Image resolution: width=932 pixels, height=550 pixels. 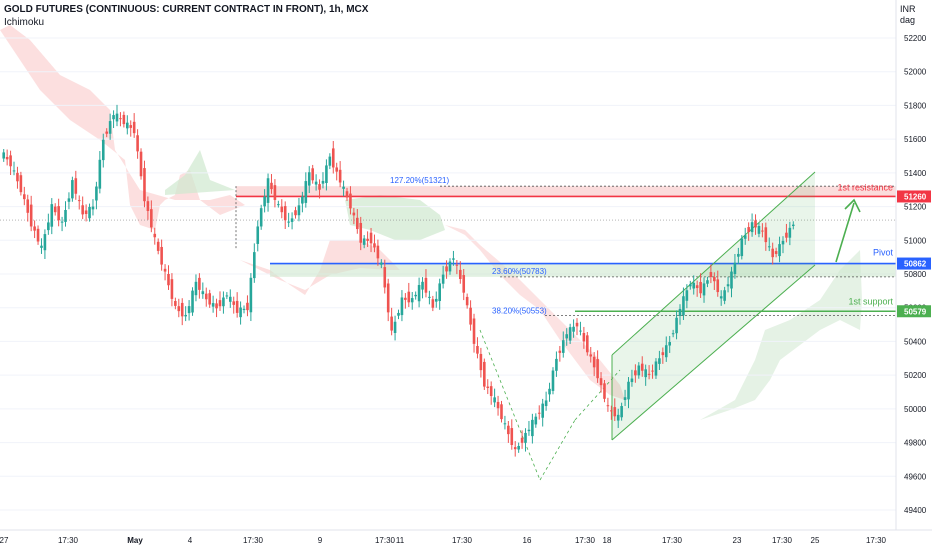 What do you see at coordinates (583, 270) in the screenshot?
I see `pivot-zone` at bounding box center [583, 270].